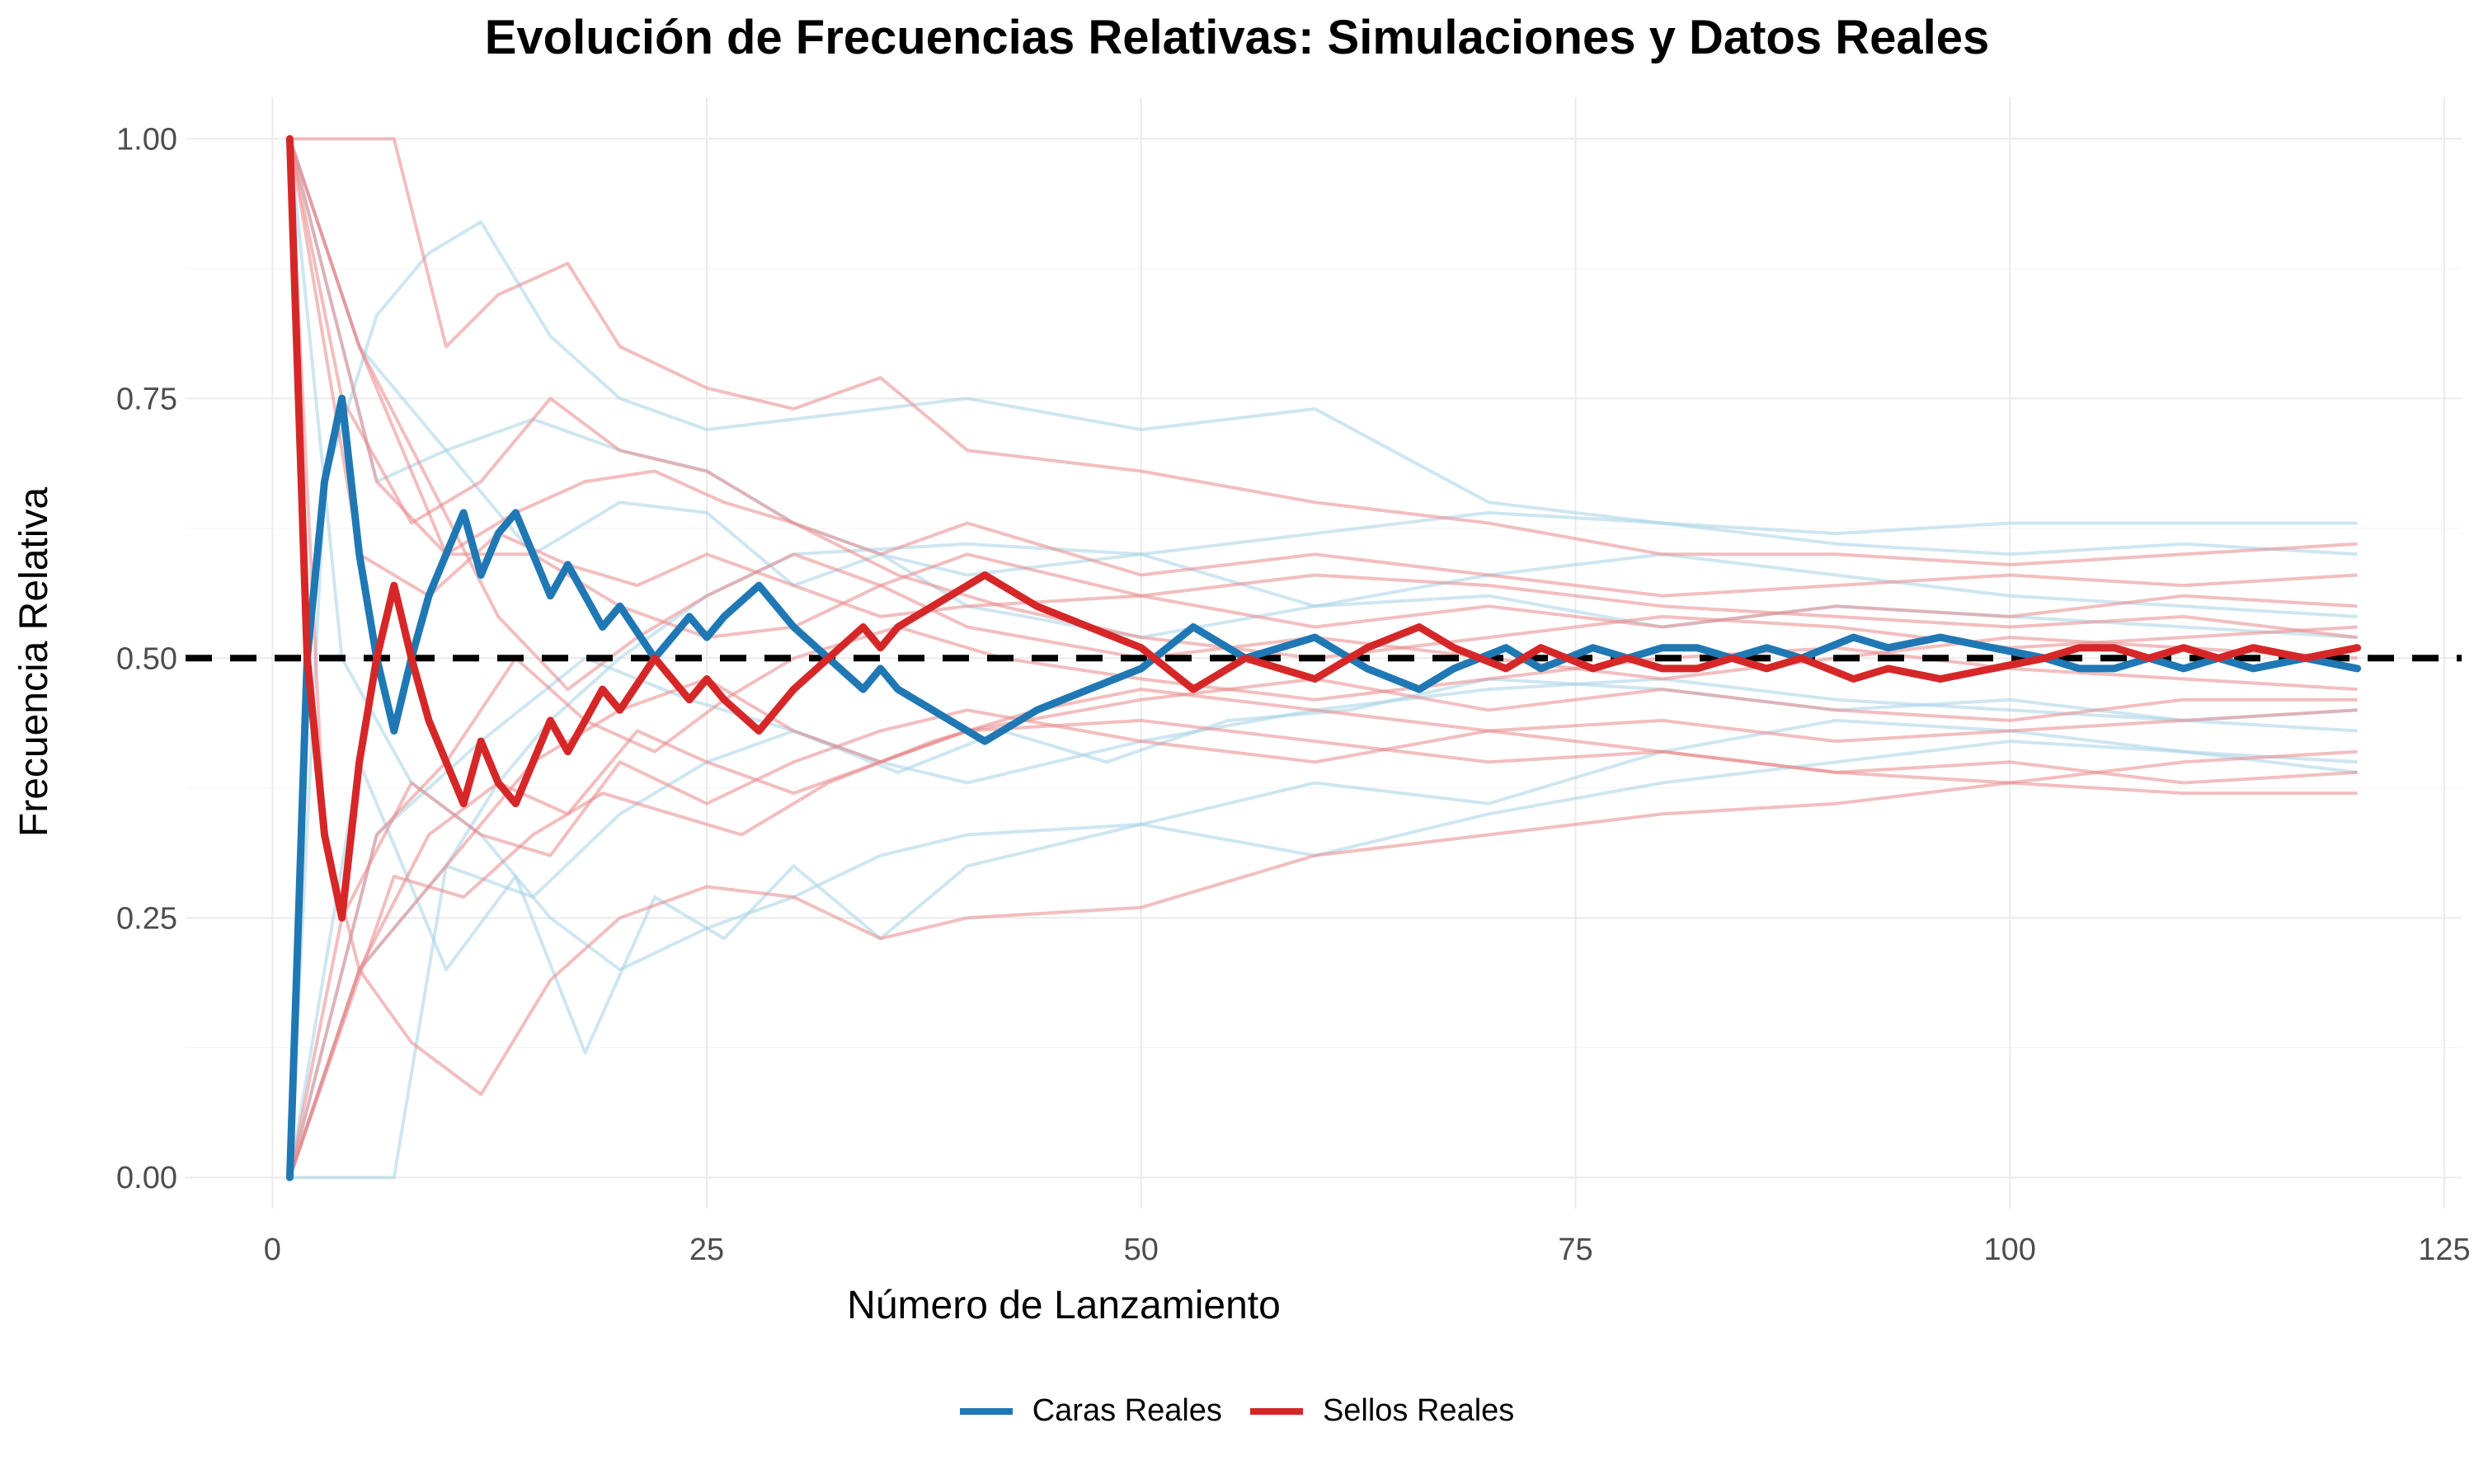 The height and width of the screenshot is (1484, 2474). I want to click on y-tick-label-1: 0.25, so click(146, 919).